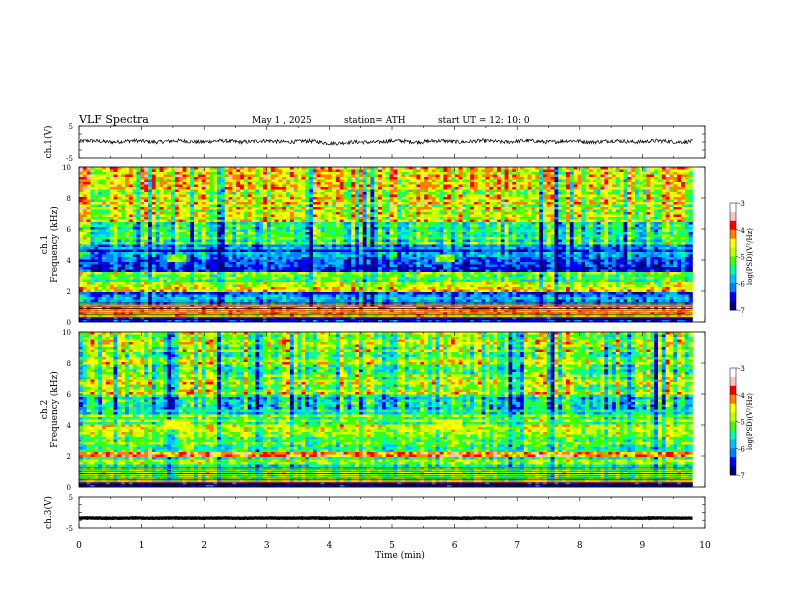 The image size is (792, 612). I want to click on ch1-spectrogram-narrowband-lines, so click(386, 311).